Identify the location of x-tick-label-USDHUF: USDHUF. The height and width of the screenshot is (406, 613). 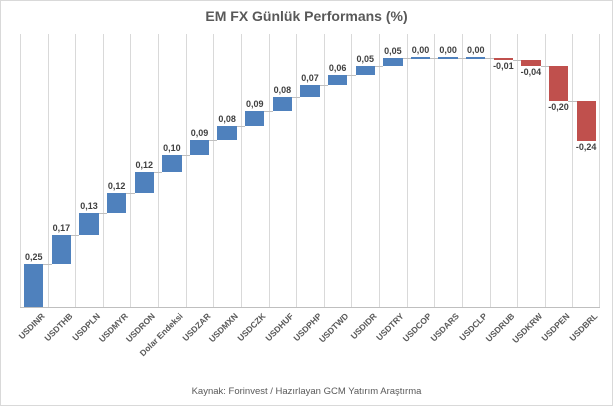
(279, 327).